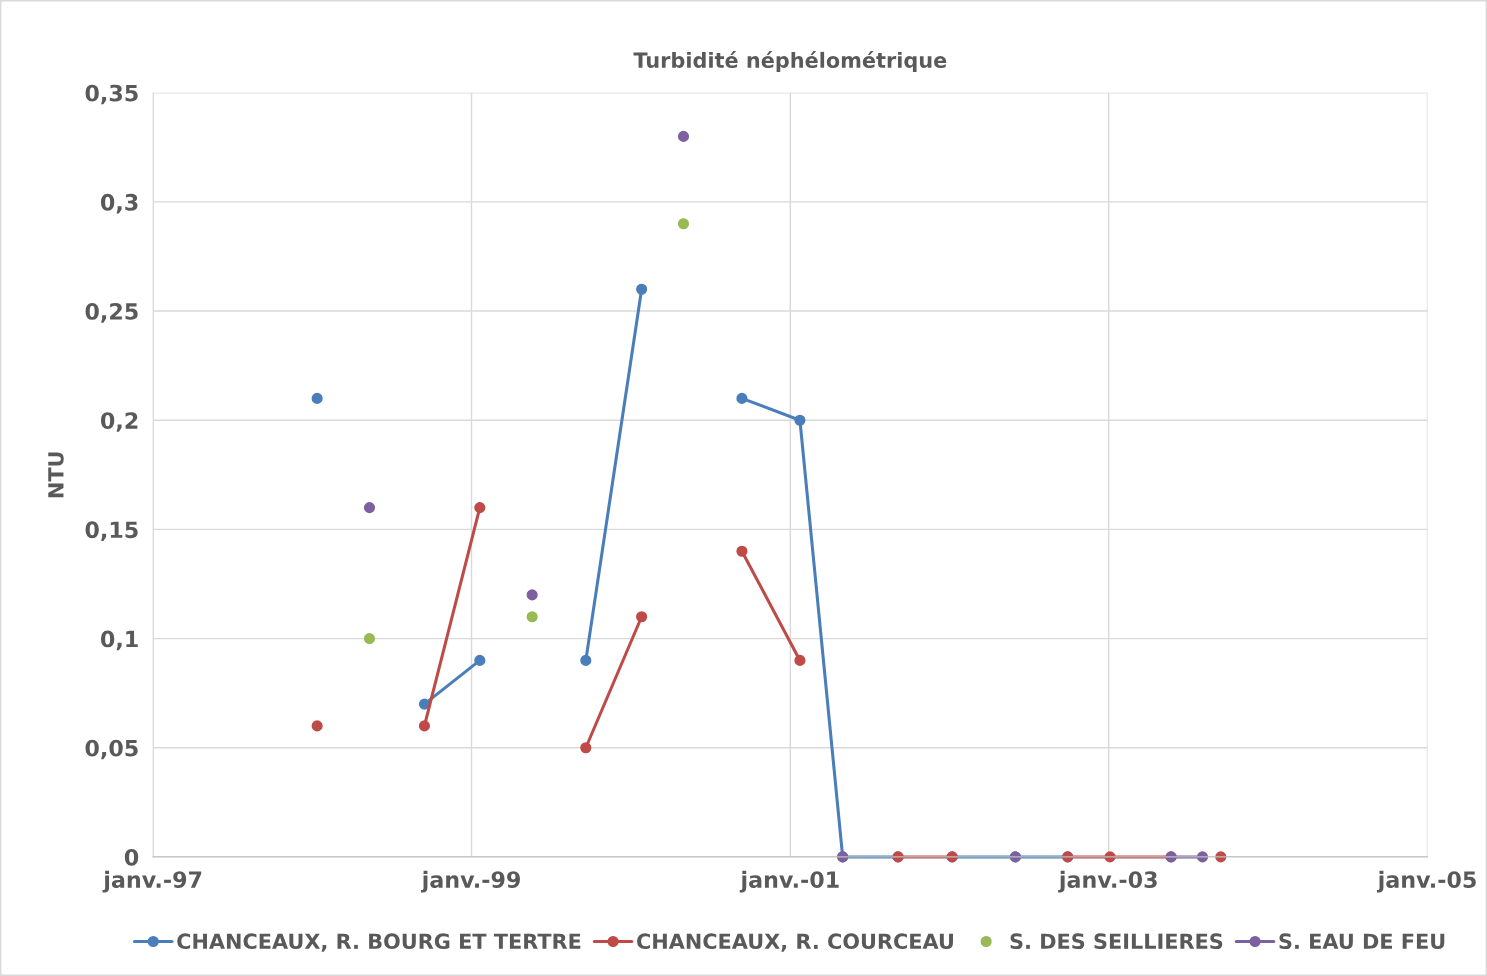 The height and width of the screenshot is (976, 1487). Describe the element at coordinates (119, 640) in the screenshot. I see `y-tick-label: 0,1` at that location.